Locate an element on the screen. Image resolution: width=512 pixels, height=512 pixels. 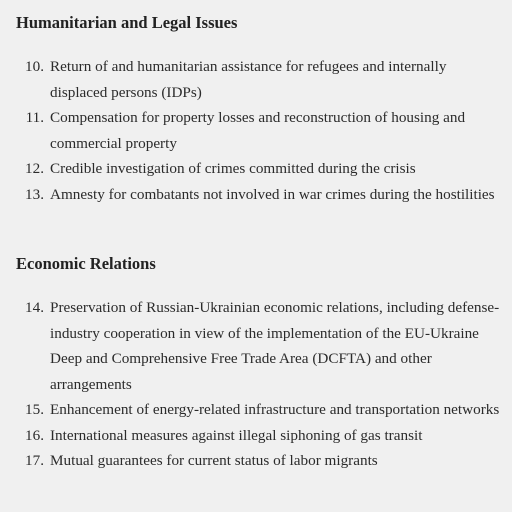
section-heading: Humanitarian and Legal Issues is located at coordinates (127, 22).